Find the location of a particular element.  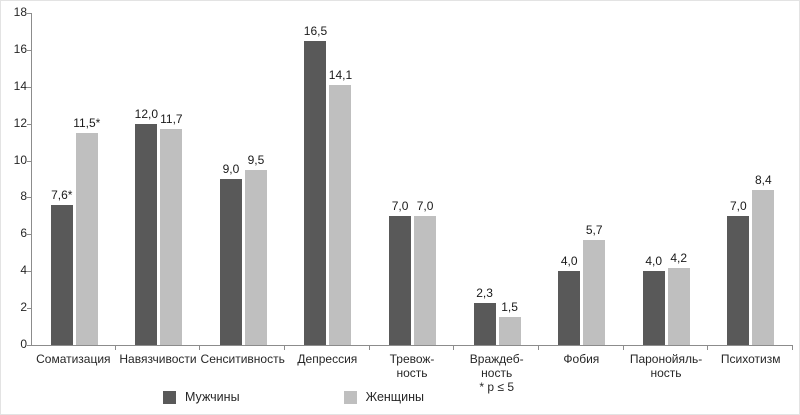

legend-item: Женщины is located at coordinates (383, 397).